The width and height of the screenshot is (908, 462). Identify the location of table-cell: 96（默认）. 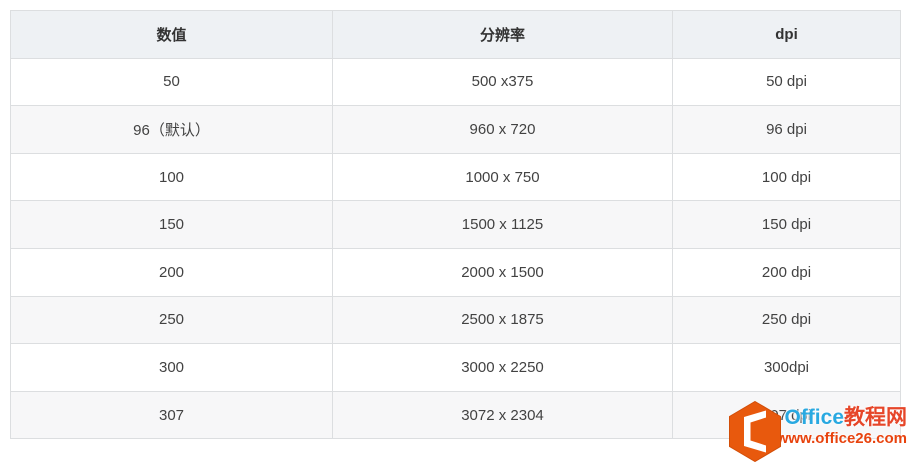
(171, 129).